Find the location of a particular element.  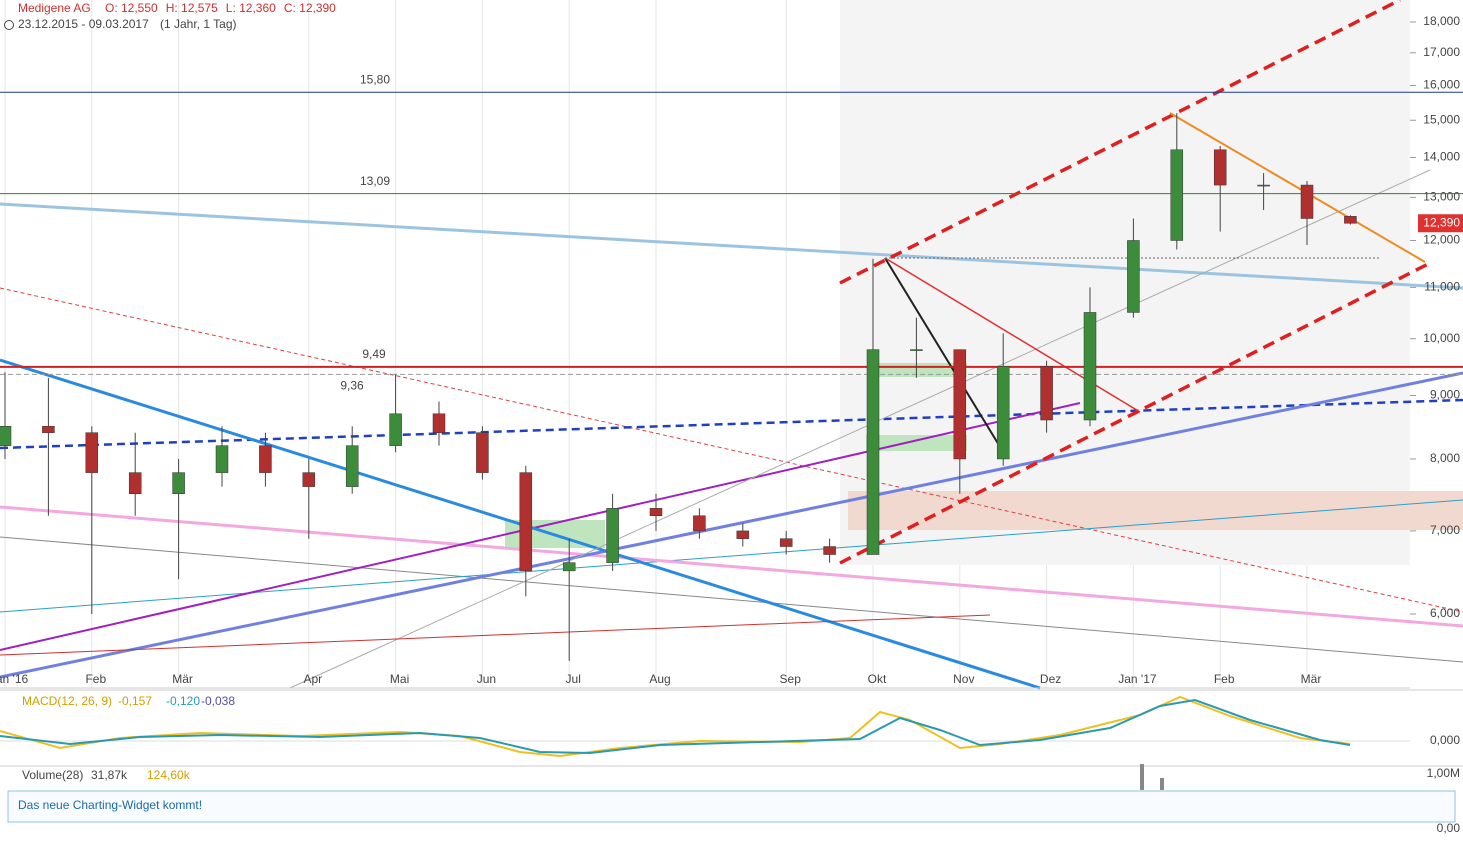

y-tick-label: 13,000 is located at coordinates (1441, 197).